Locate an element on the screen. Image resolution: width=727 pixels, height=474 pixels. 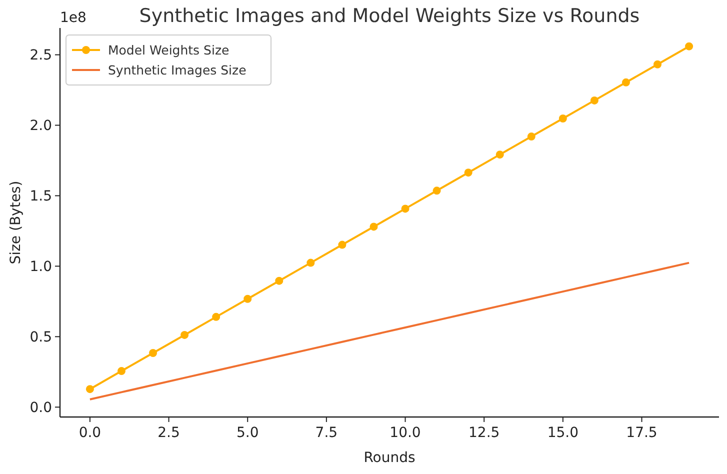
x-tick-label: 17.5 is located at coordinates (642, 433).